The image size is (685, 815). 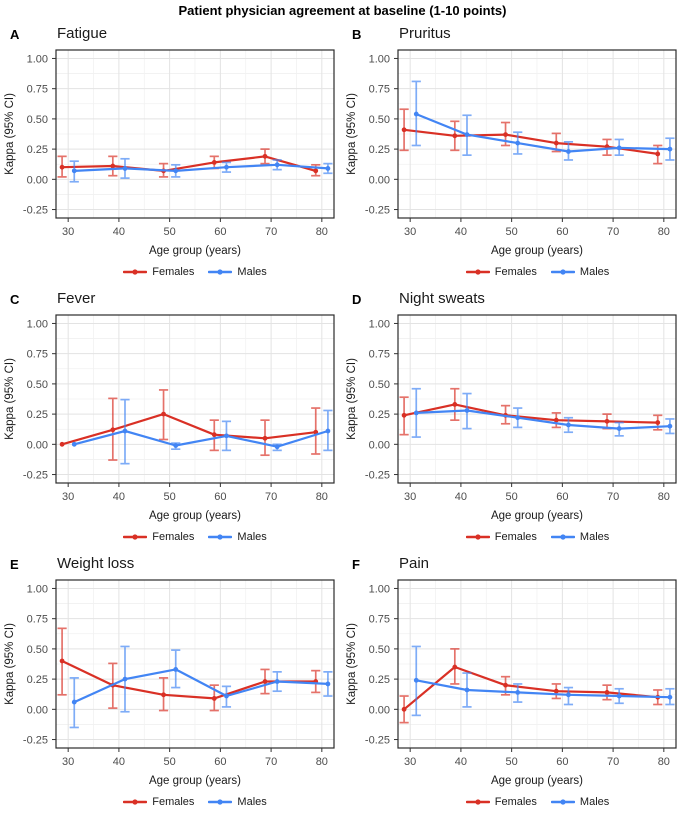 What do you see at coordinates (513, 561) in the screenshot?
I see `panel-header: F Pain` at bounding box center [513, 561].